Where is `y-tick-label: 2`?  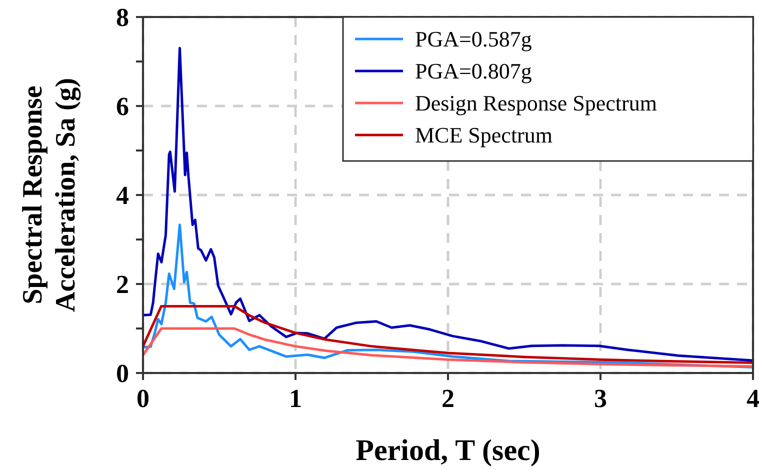 y-tick-label: 2 is located at coordinates (122, 285).